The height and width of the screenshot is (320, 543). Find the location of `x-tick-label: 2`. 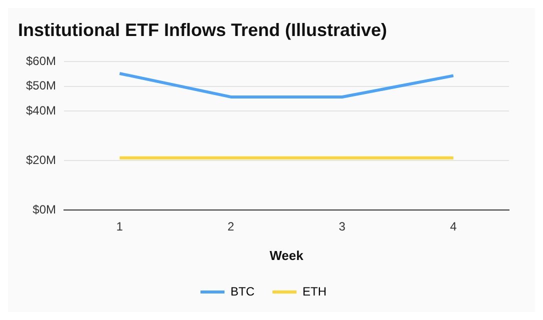

x-tick-label: 2 is located at coordinates (231, 227).